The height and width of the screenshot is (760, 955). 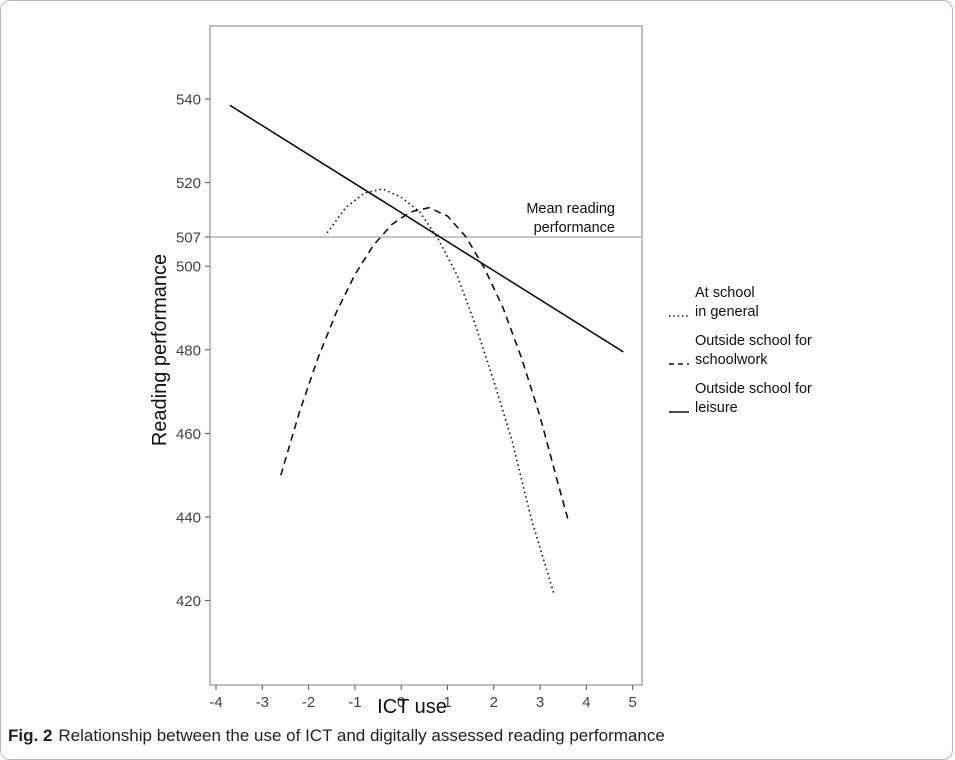 What do you see at coordinates (447, 702) in the screenshot?
I see `x-tick-label: 1` at bounding box center [447, 702].